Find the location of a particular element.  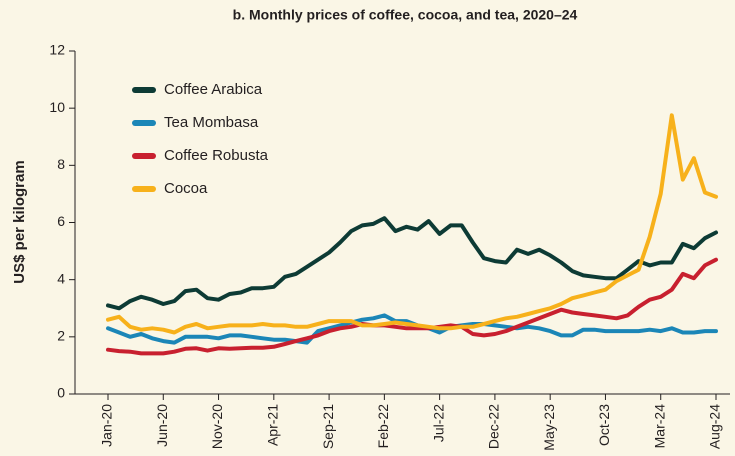

x-tick-label: Aug-24 is located at coordinates (715, 426).